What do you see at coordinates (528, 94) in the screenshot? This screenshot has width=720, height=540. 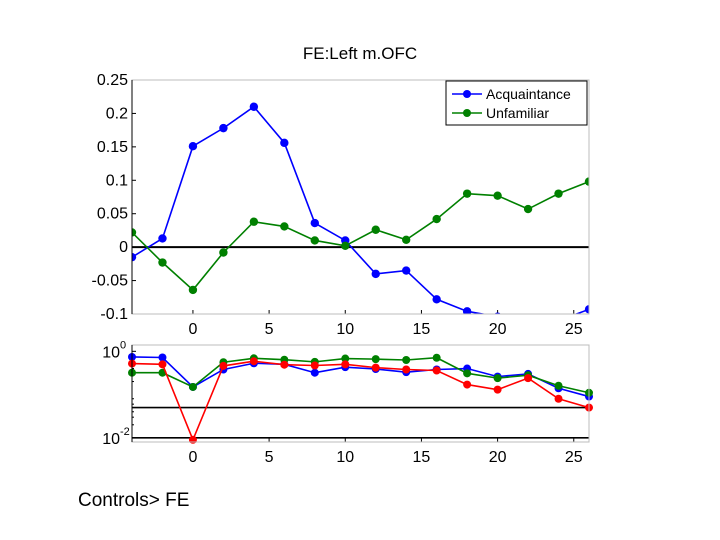 I see `legend-label-acquaintance: Acquaintance` at bounding box center [528, 94].